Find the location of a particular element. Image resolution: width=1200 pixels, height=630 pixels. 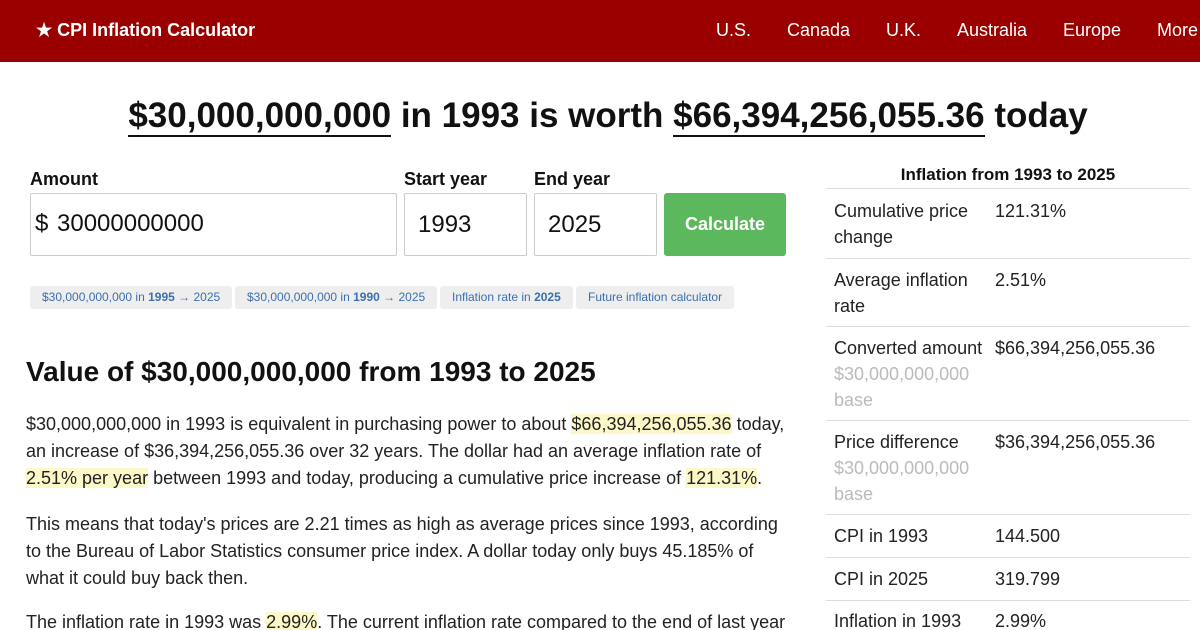

highlight-value: 2.51% per year is located at coordinates (87, 478).